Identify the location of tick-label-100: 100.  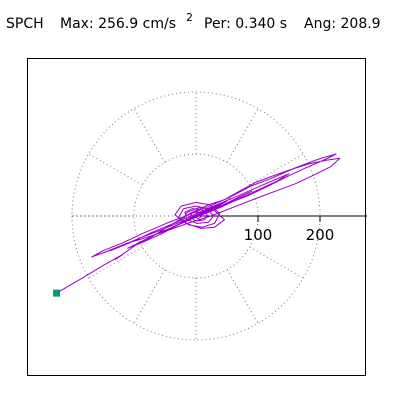
(258, 235).